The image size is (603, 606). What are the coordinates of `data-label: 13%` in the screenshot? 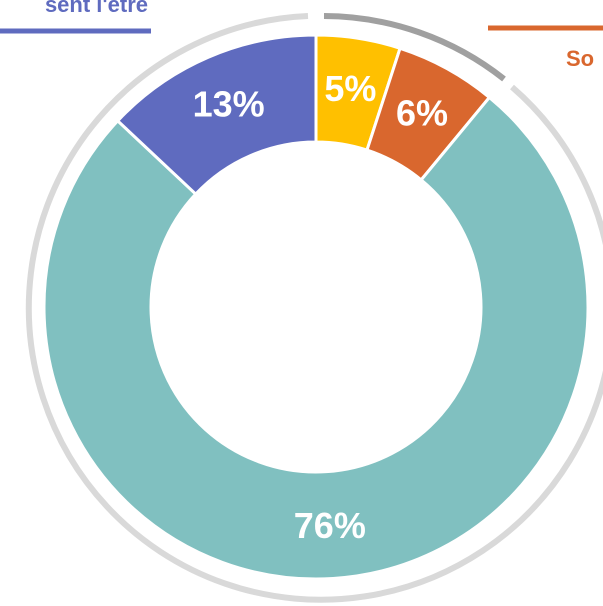 It's located at (229, 104).